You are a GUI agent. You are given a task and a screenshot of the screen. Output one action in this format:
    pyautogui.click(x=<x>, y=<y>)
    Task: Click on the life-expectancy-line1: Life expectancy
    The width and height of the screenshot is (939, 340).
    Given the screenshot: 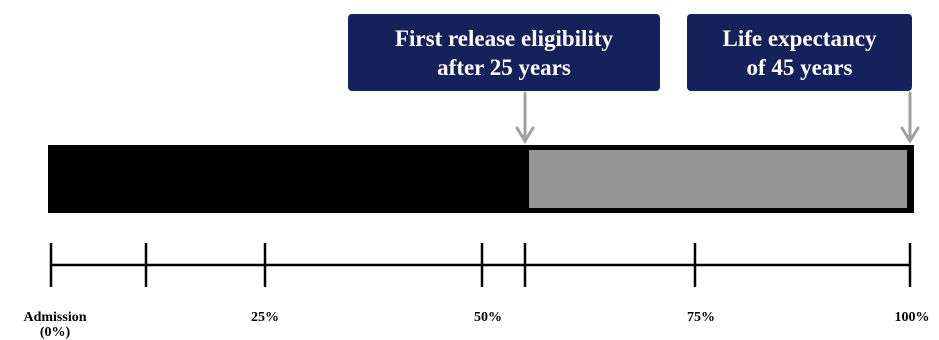 What is the action you would take?
    pyautogui.click(x=799, y=38)
    